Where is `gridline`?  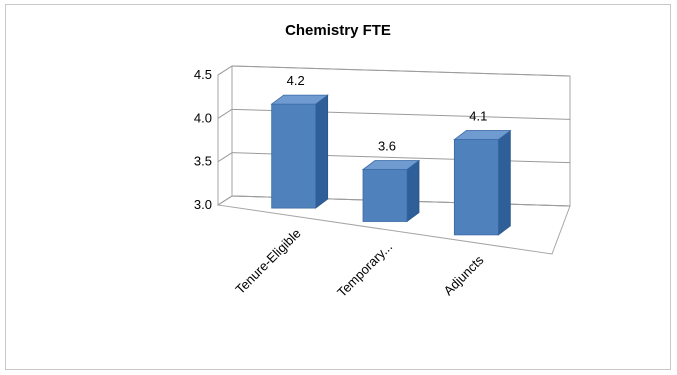 gridline is located at coordinates (401, 71).